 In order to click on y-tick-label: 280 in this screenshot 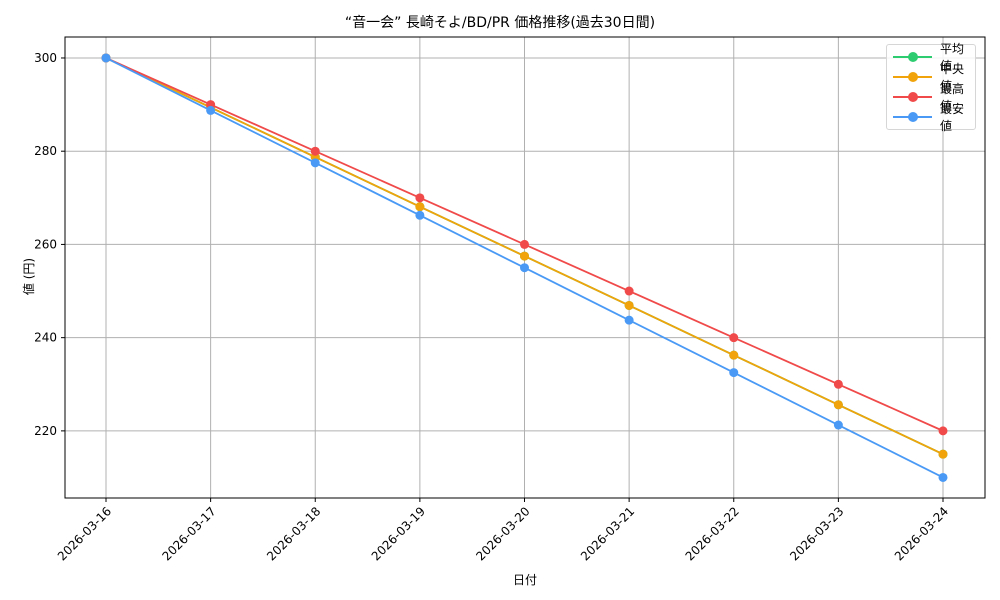, I will do `click(45, 151)`.